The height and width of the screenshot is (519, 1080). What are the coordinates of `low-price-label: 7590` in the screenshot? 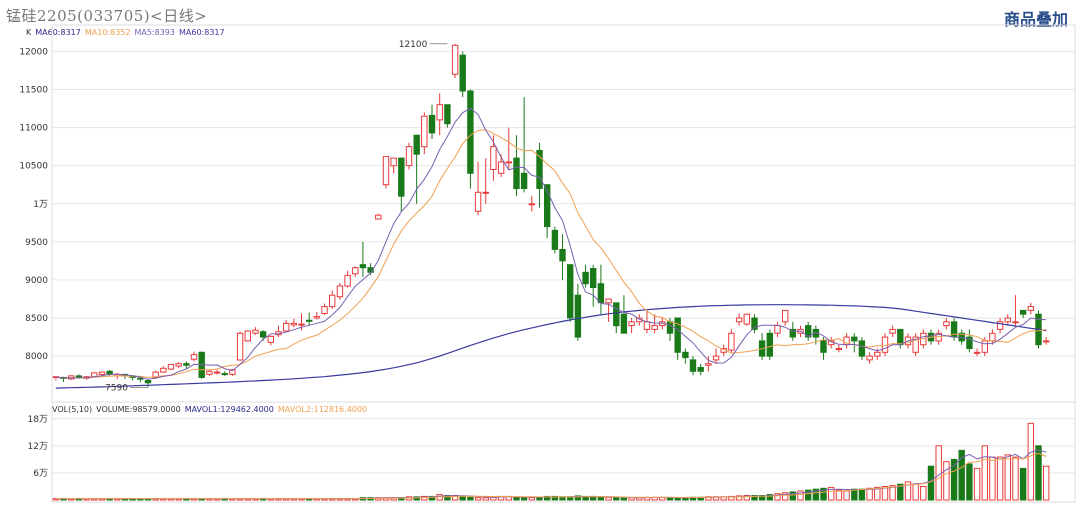 It's located at (116, 388).